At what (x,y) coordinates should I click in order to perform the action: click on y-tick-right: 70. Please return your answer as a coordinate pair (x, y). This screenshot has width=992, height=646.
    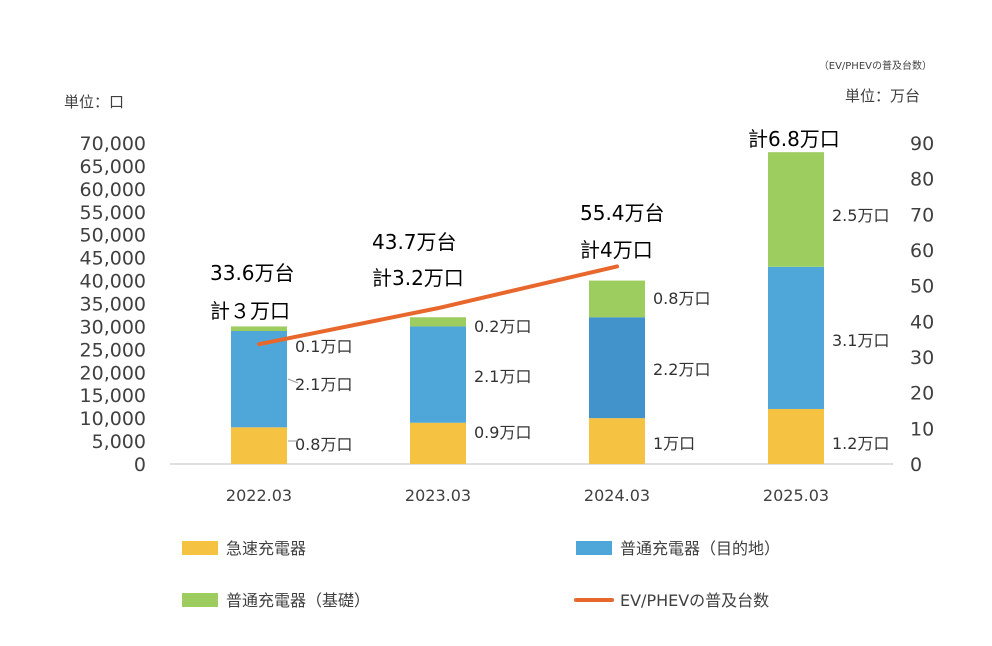
    Looking at the image, I should click on (922, 215).